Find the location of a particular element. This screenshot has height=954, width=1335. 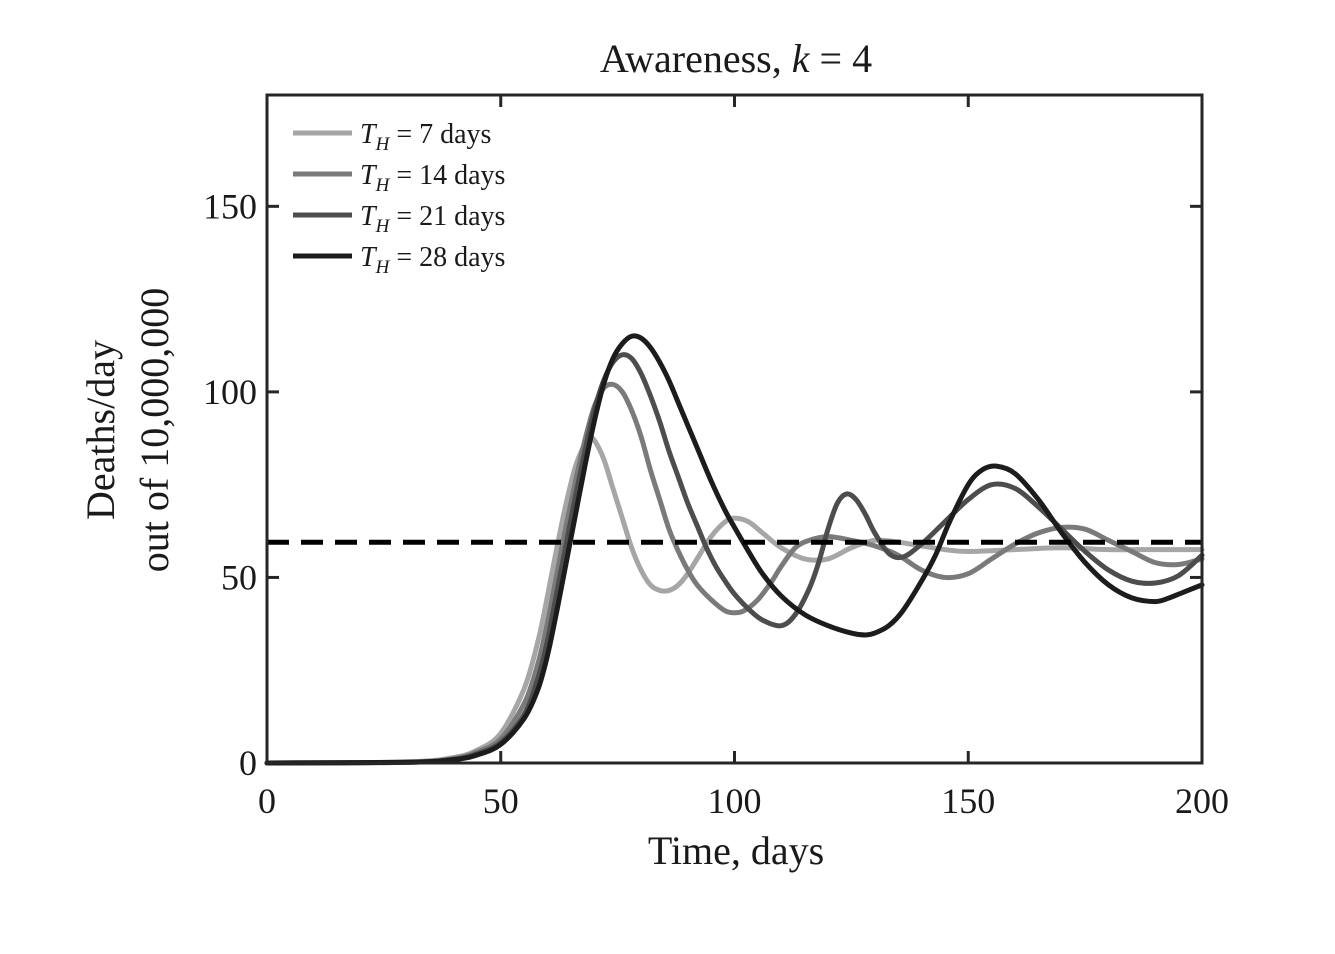

x-tick-label: 200 is located at coordinates (1202, 801).